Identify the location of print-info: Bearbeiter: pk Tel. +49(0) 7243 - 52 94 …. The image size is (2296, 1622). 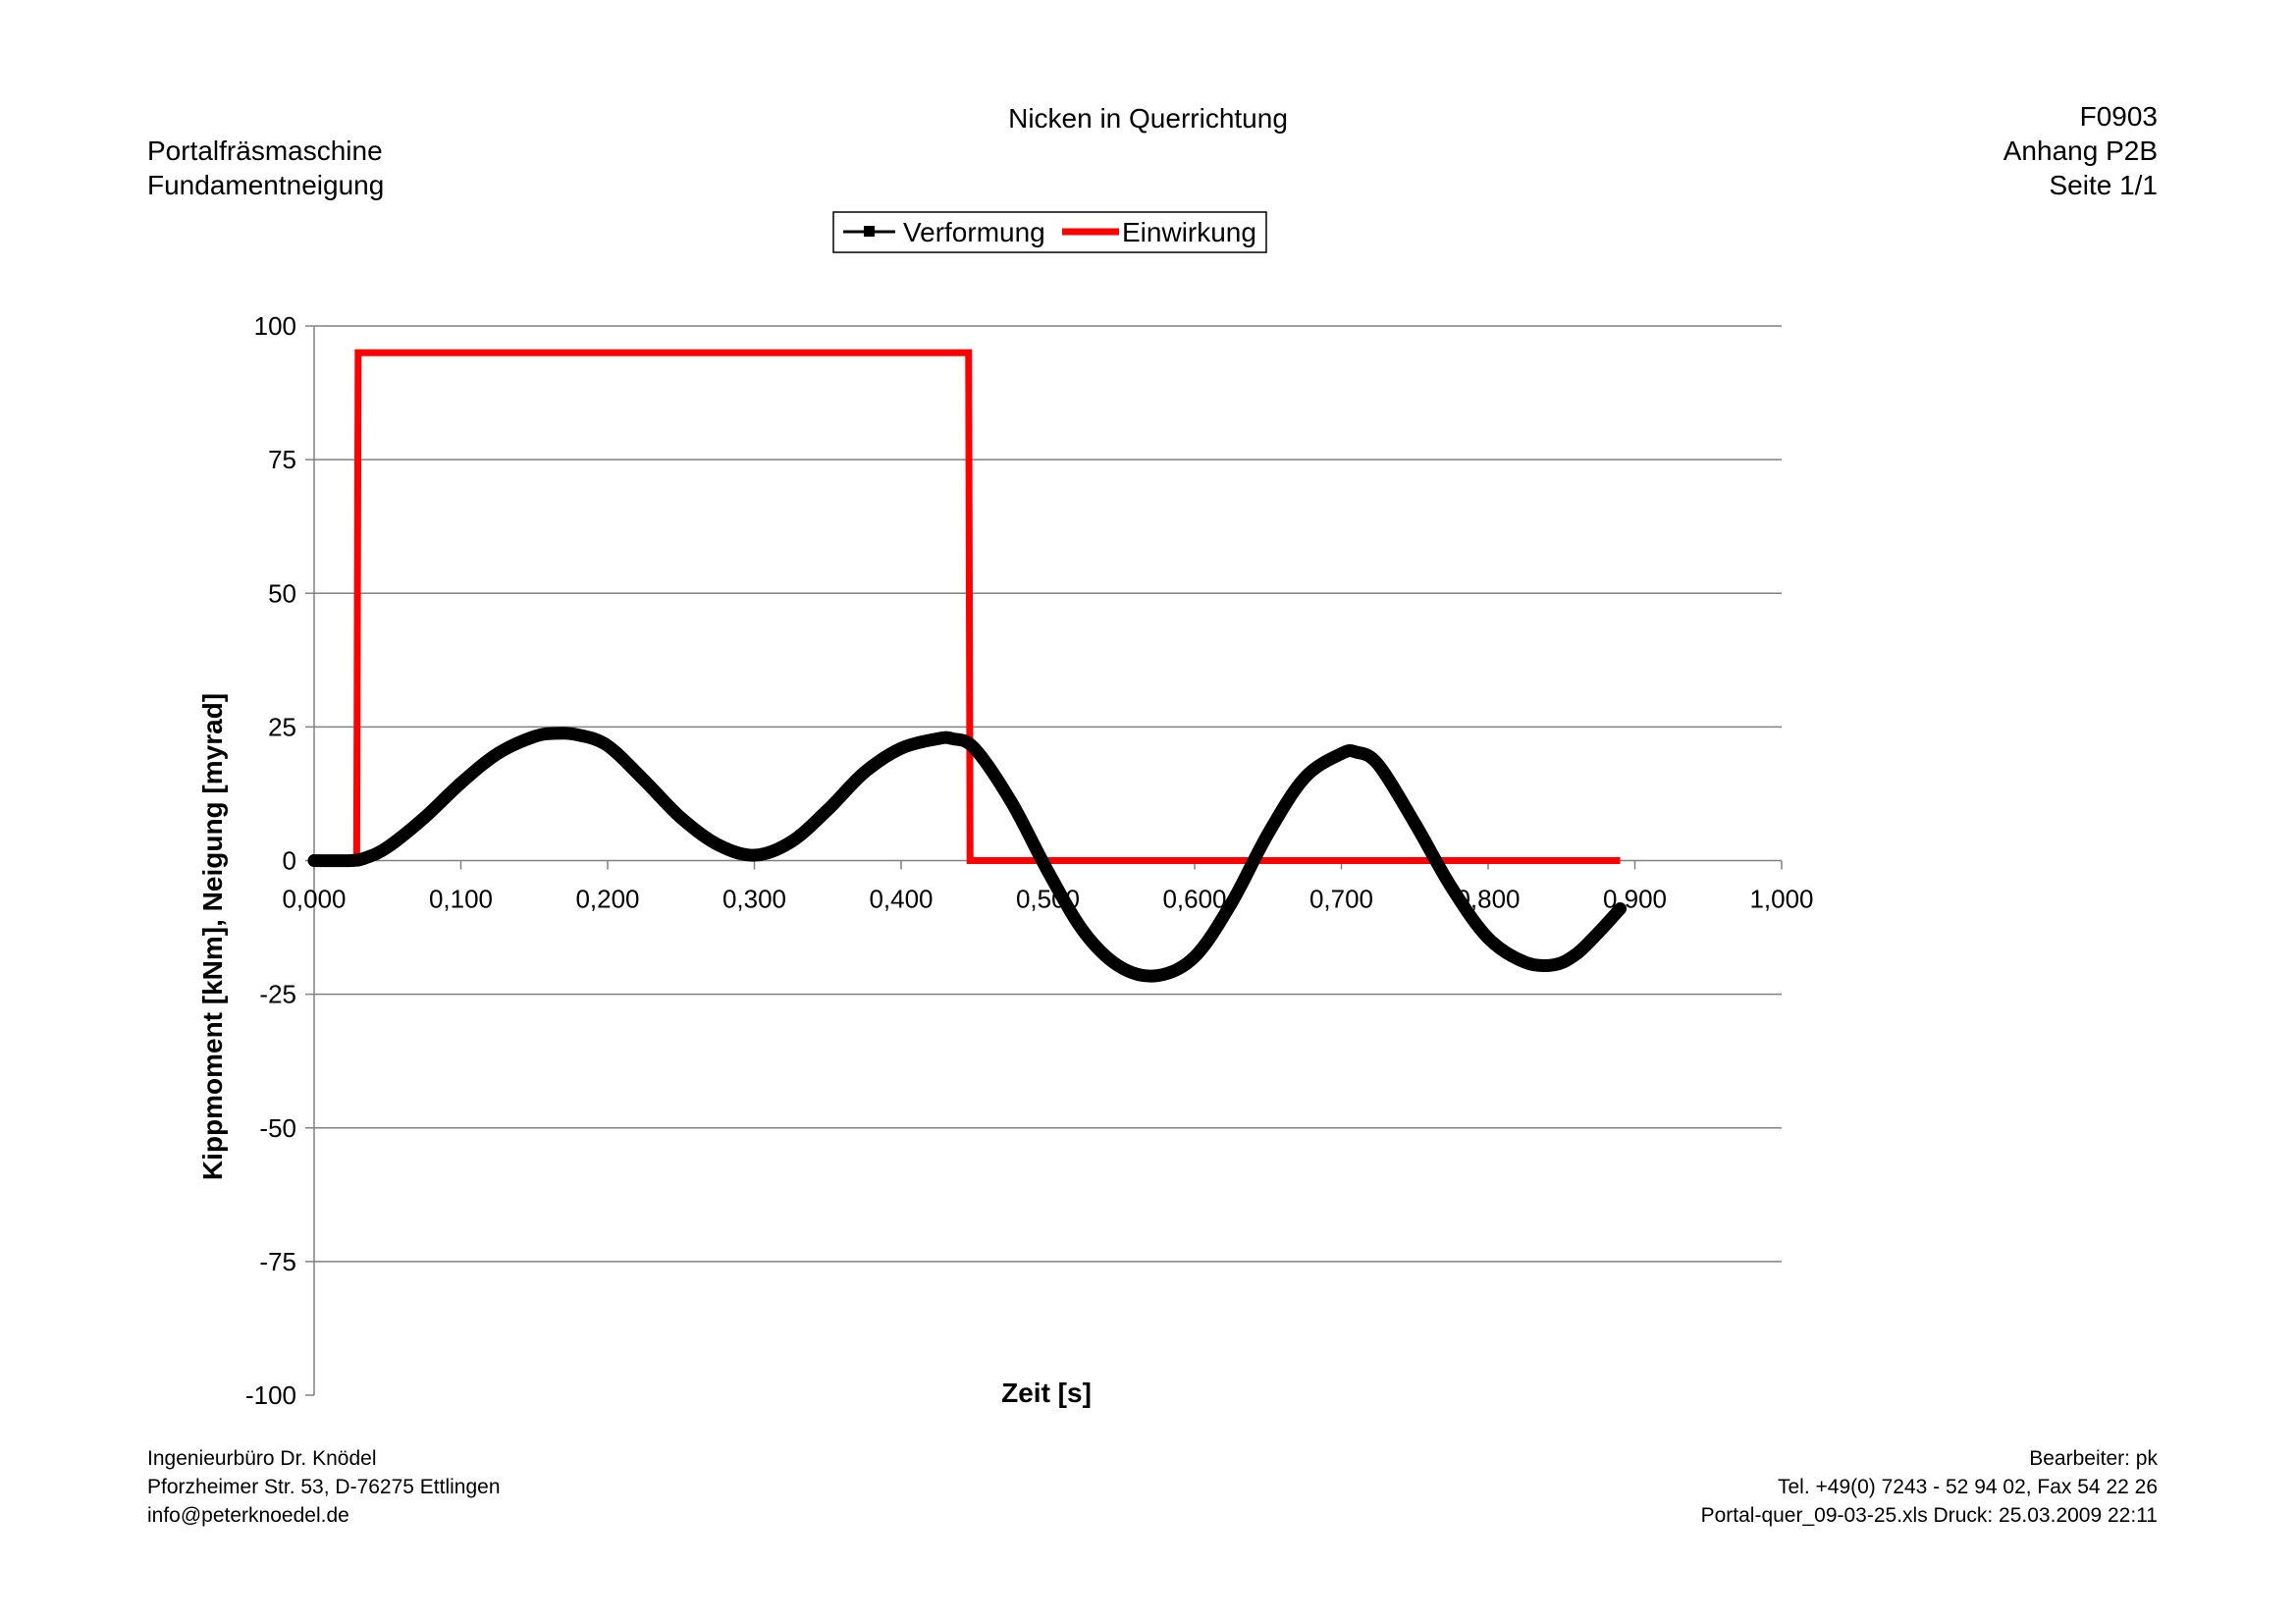
(1929, 1487).